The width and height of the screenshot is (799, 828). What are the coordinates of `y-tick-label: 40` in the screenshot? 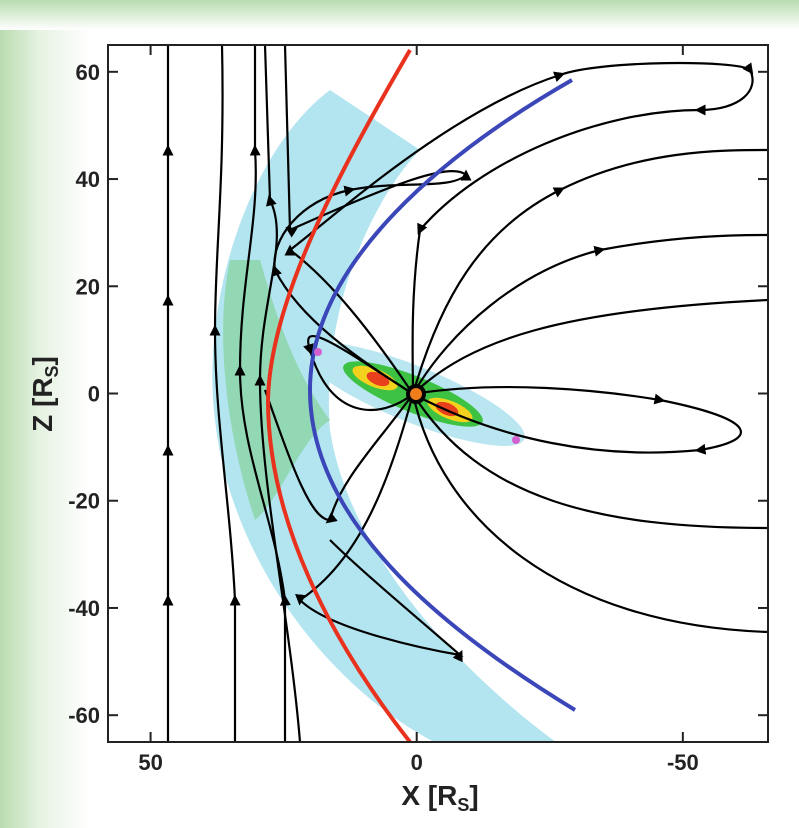 It's located at (88, 179).